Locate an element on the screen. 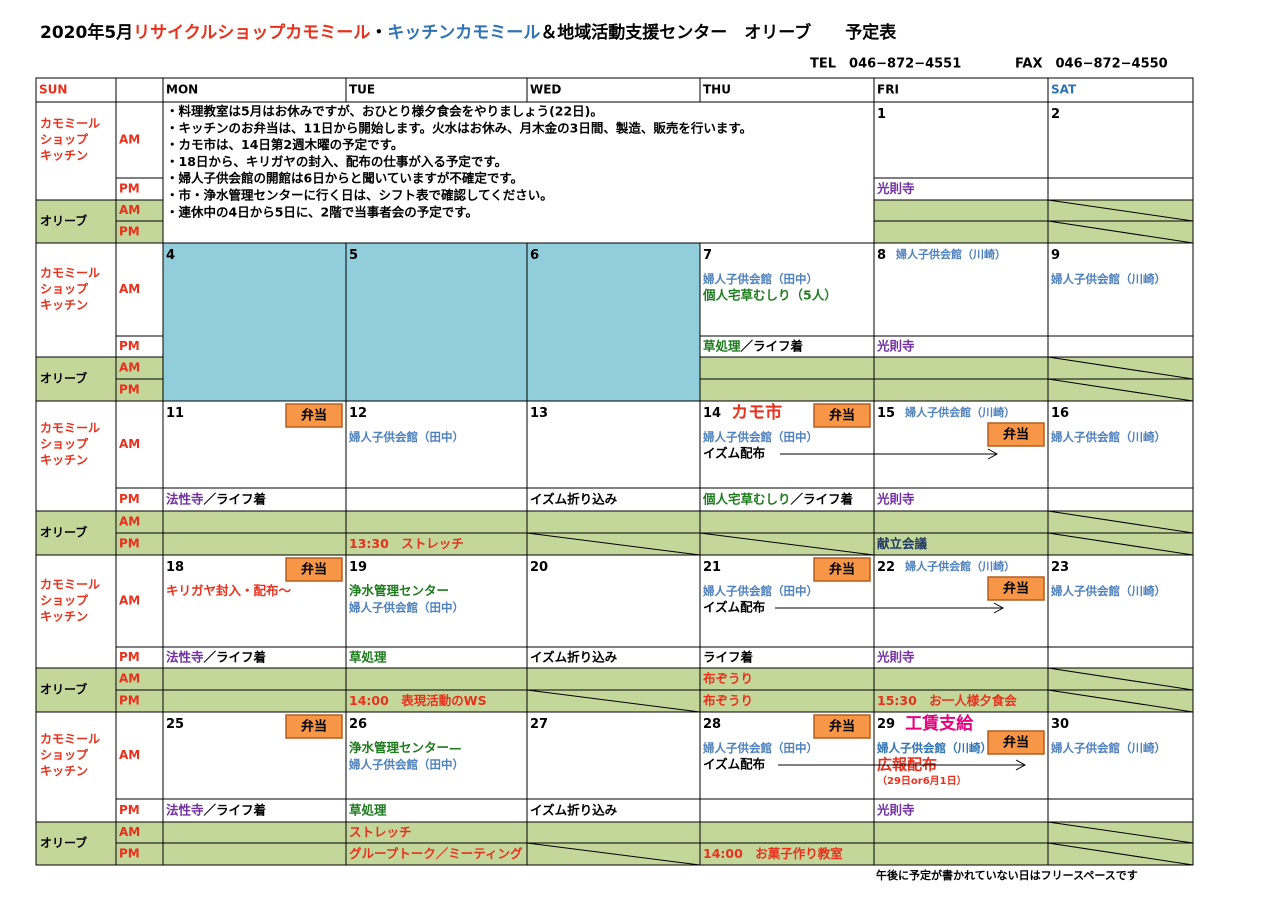 The image size is (1280, 904). date: 11 is located at coordinates (175, 413).